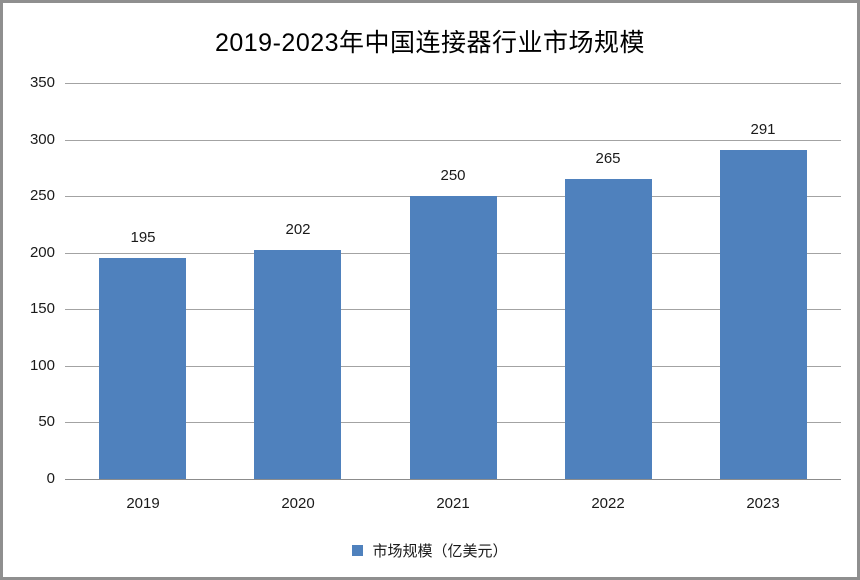 This screenshot has height=580, width=860. Describe the element at coordinates (453, 337) in the screenshot. I see `bar-2021` at that location.